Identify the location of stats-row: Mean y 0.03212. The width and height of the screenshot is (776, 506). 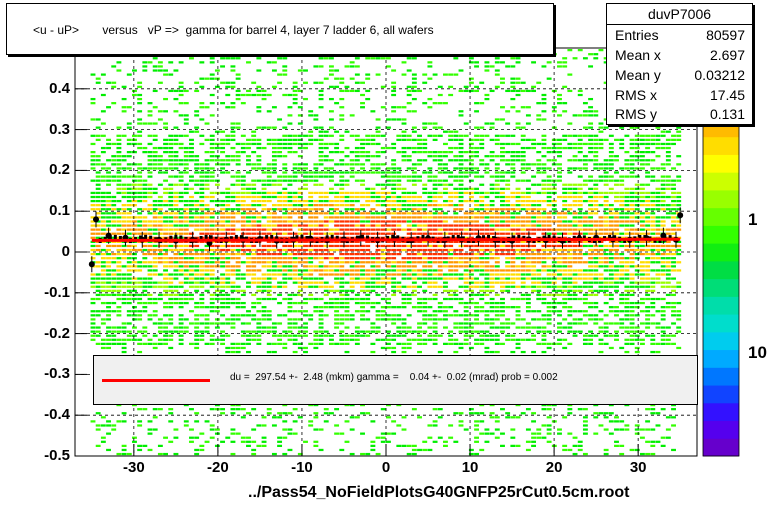
(680, 75).